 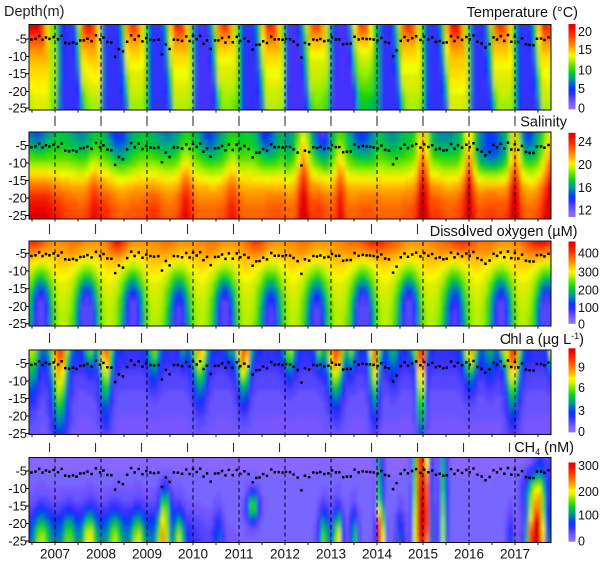 What do you see at coordinates (585, 188) in the screenshot?
I see `svg-text: 16` at bounding box center [585, 188].